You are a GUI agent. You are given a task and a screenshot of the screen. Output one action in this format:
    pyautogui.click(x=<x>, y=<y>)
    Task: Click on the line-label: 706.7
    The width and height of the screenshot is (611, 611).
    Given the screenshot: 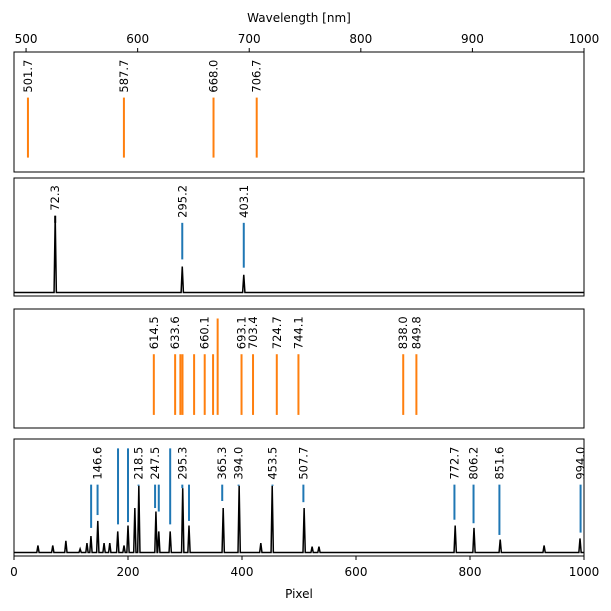 What is the action you would take?
    pyautogui.click(x=257, y=76)
    